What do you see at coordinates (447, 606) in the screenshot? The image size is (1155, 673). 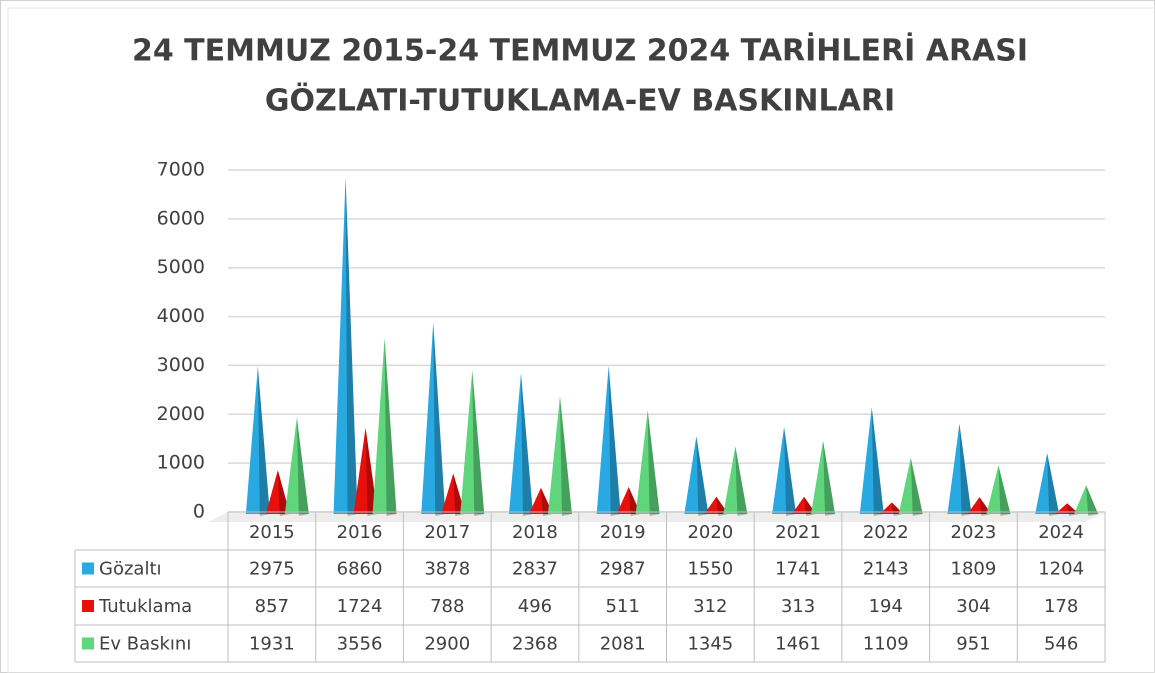 I see `table-value: 788` at bounding box center [447, 606].